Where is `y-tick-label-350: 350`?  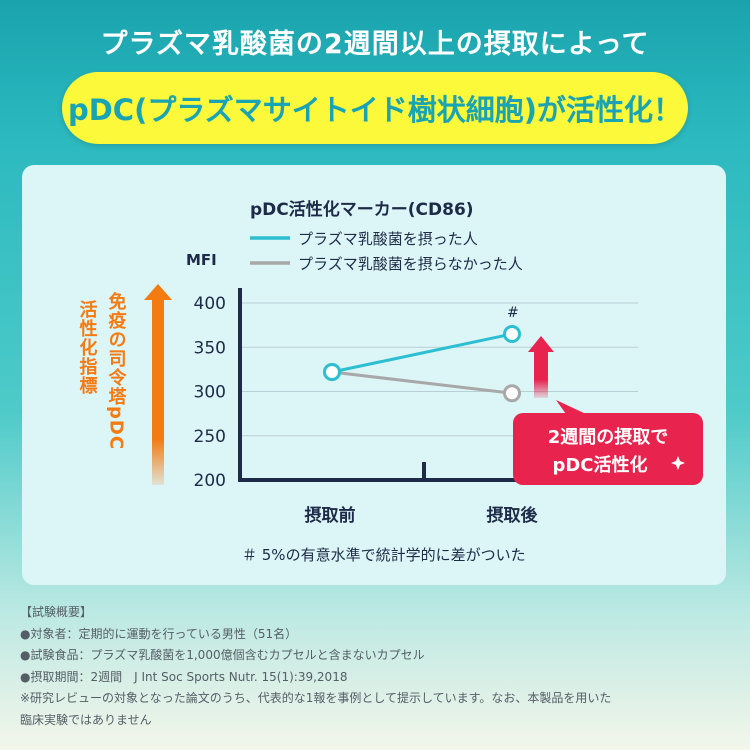
y-tick-label-350: 350 is located at coordinates (210, 348).